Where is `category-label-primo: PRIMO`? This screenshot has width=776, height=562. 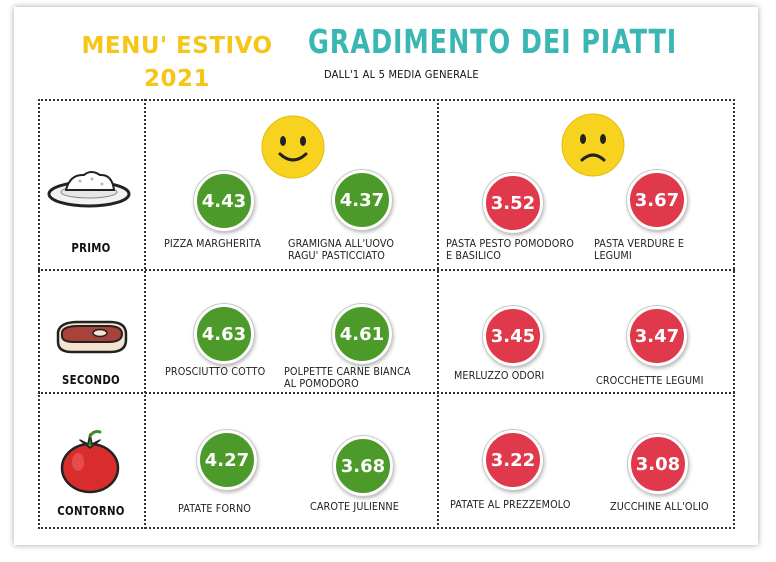
category-label-primo: PRIMO is located at coordinates (91, 248).